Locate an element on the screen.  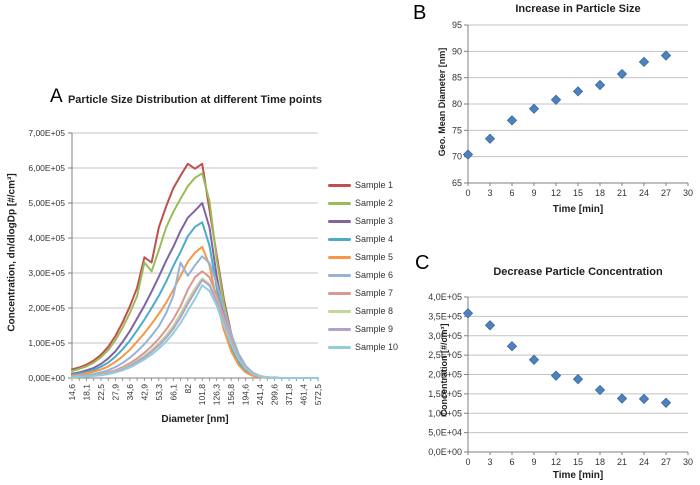
legend-item: Sample 7 is located at coordinates (363, 293).